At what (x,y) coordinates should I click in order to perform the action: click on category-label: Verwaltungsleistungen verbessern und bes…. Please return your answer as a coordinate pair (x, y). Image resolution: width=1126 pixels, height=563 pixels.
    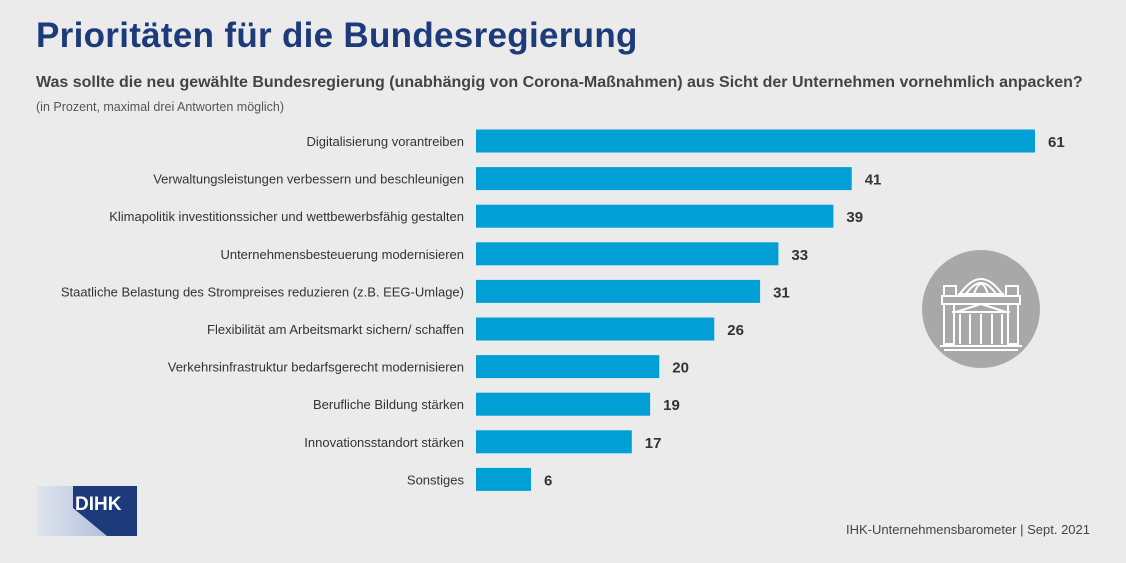
    Looking at the image, I should click on (308, 179).